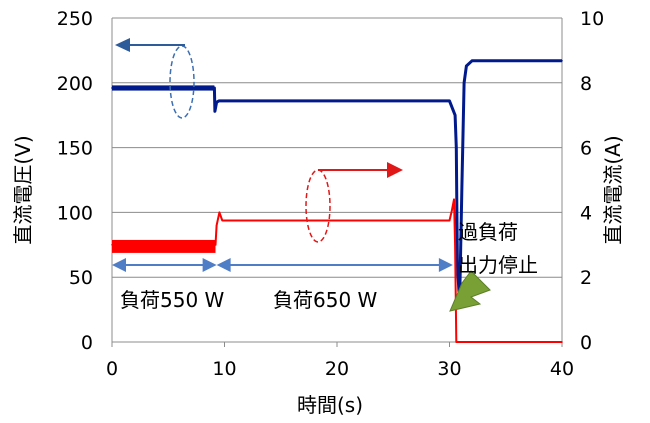  What do you see at coordinates (488, 232) in the screenshot?
I see `annotation-overload: 過負荷` at bounding box center [488, 232].